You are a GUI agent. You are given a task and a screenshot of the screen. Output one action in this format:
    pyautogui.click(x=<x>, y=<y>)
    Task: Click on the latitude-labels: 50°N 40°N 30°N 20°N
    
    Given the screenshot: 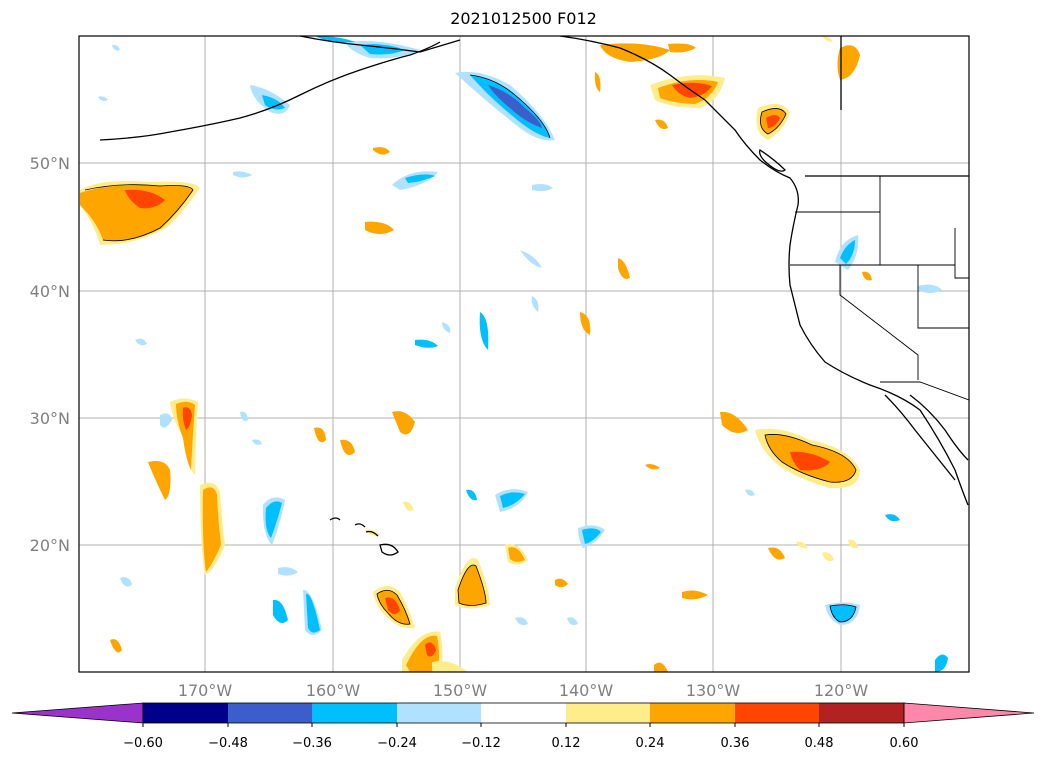 What is the action you would take?
    pyautogui.click(x=50, y=354)
    